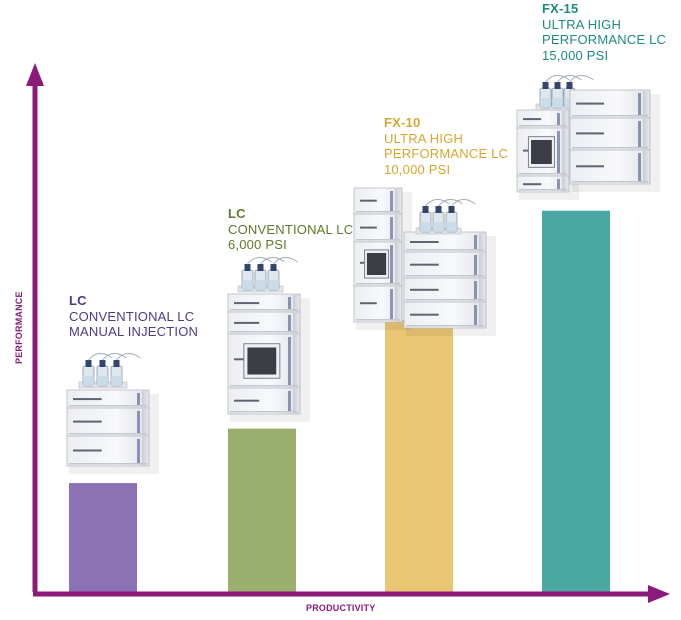 This screenshot has height=620, width=681. Describe the element at coordinates (134, 331) in the screenshot. I see `bar-label-line: MANUAL INJECTION` at that location.